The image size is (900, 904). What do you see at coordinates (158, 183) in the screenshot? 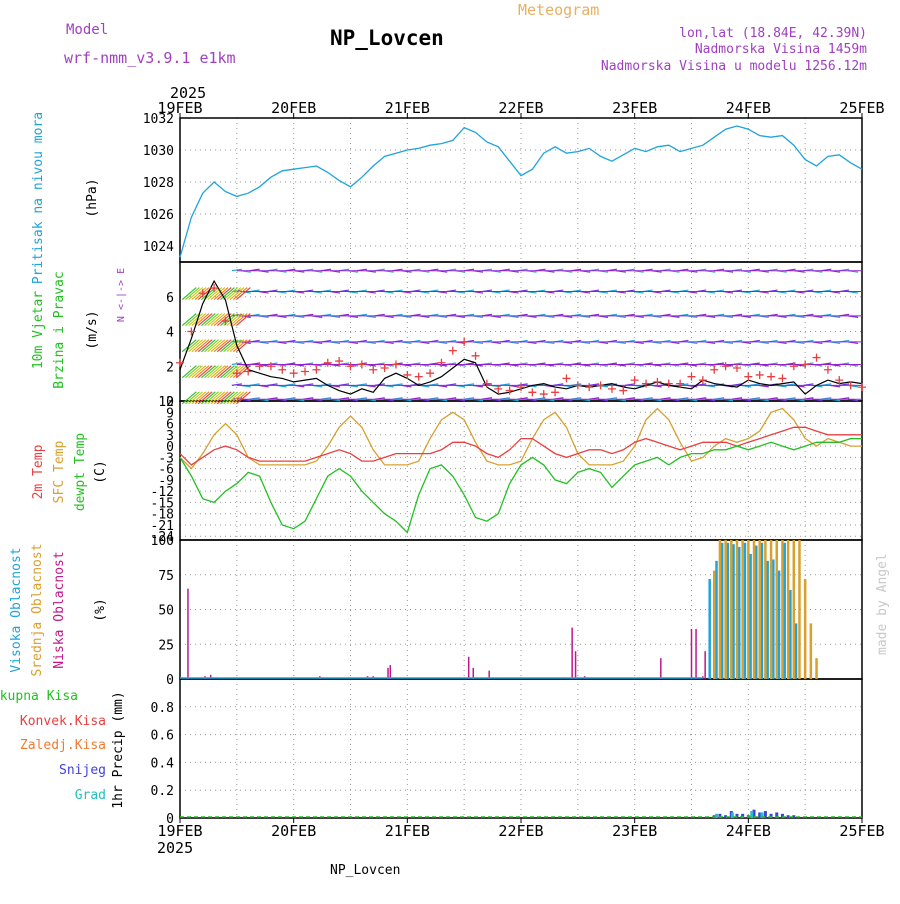
I see `y-tick-label: 1028` at bounding box center [158, 183].